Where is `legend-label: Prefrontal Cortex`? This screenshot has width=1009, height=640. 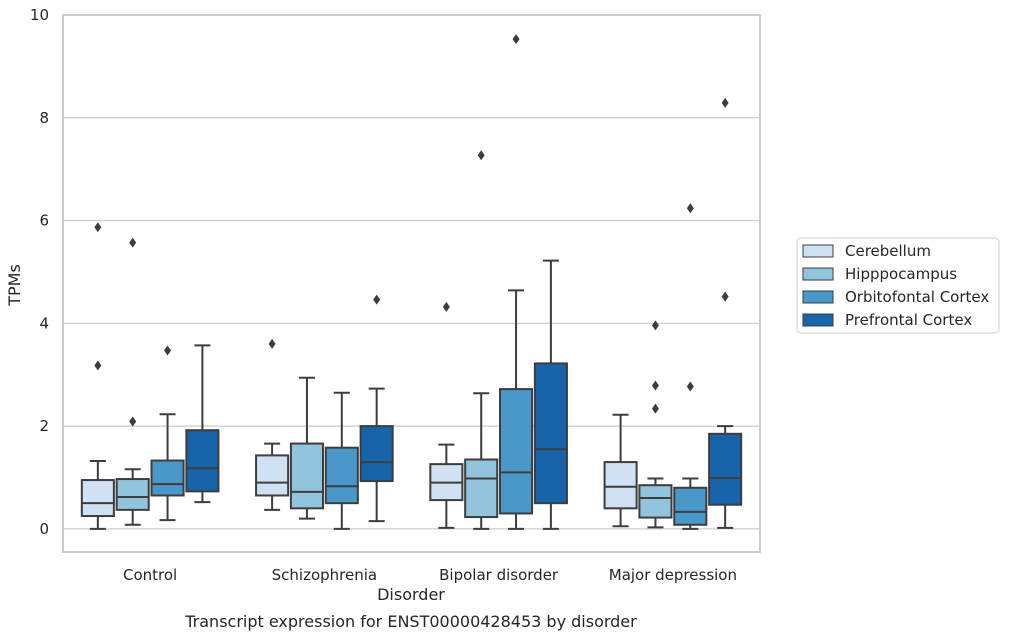 legend-label: Prefrontal Cortex is located at coordinates (908, 320).